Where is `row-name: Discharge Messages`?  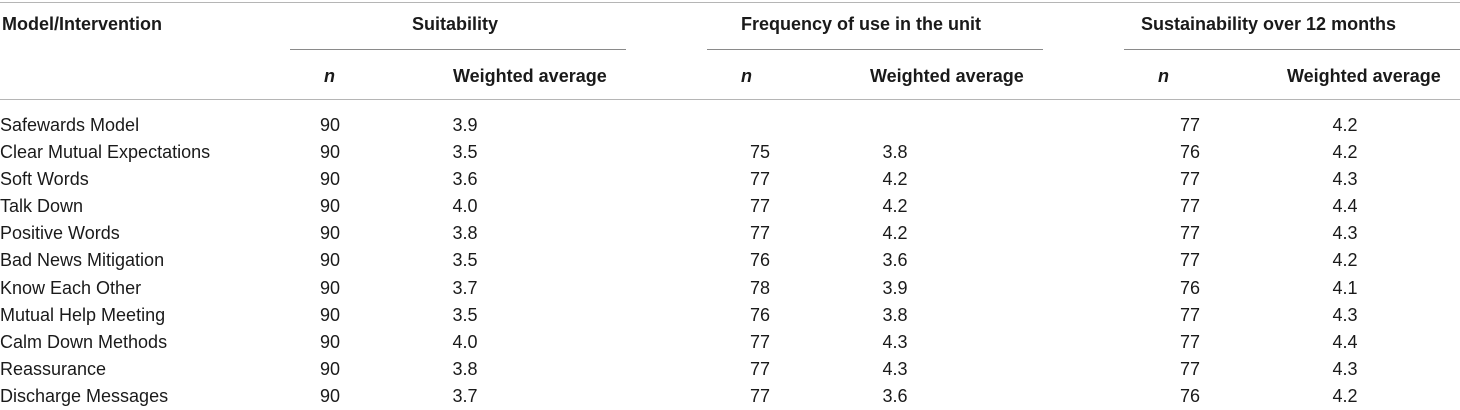 row-name: Discharge Messages is located at coordinates (84, 395).